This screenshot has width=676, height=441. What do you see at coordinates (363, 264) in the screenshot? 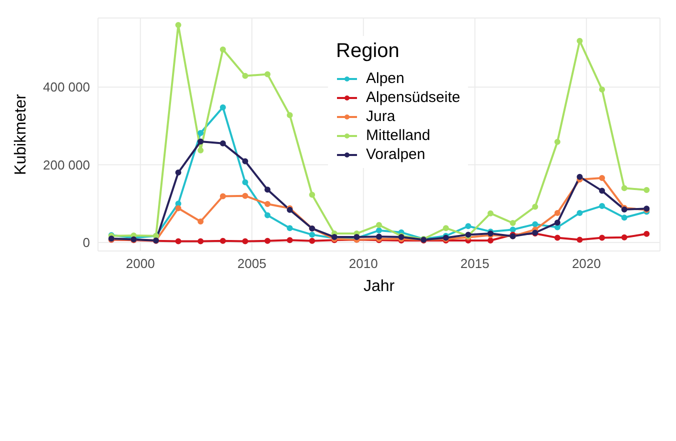
I see `x-tick-label: 2010` at bounding box center [363, 264].